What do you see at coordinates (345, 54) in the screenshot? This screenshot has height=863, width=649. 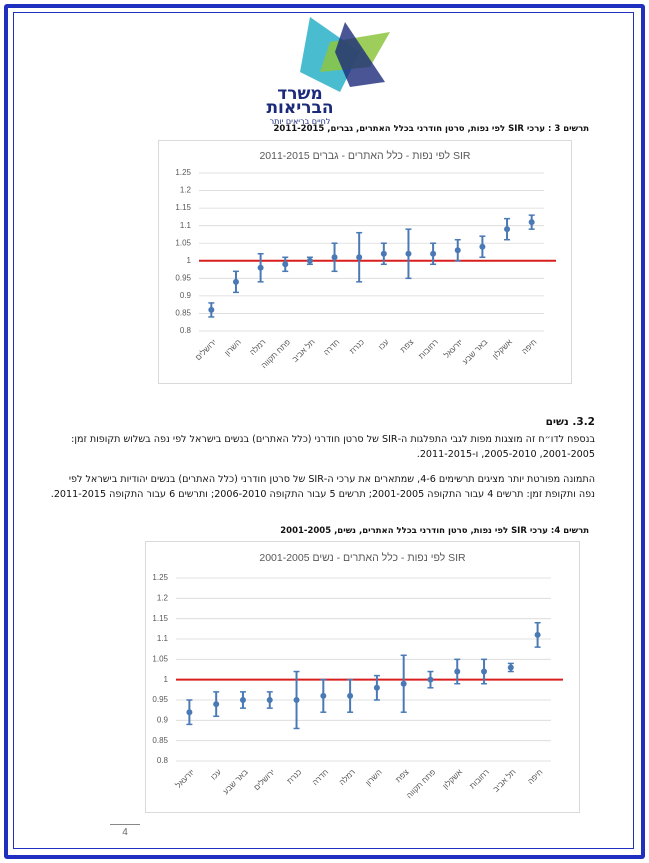 I see `logo-mark` at bounding box center [345, 54].